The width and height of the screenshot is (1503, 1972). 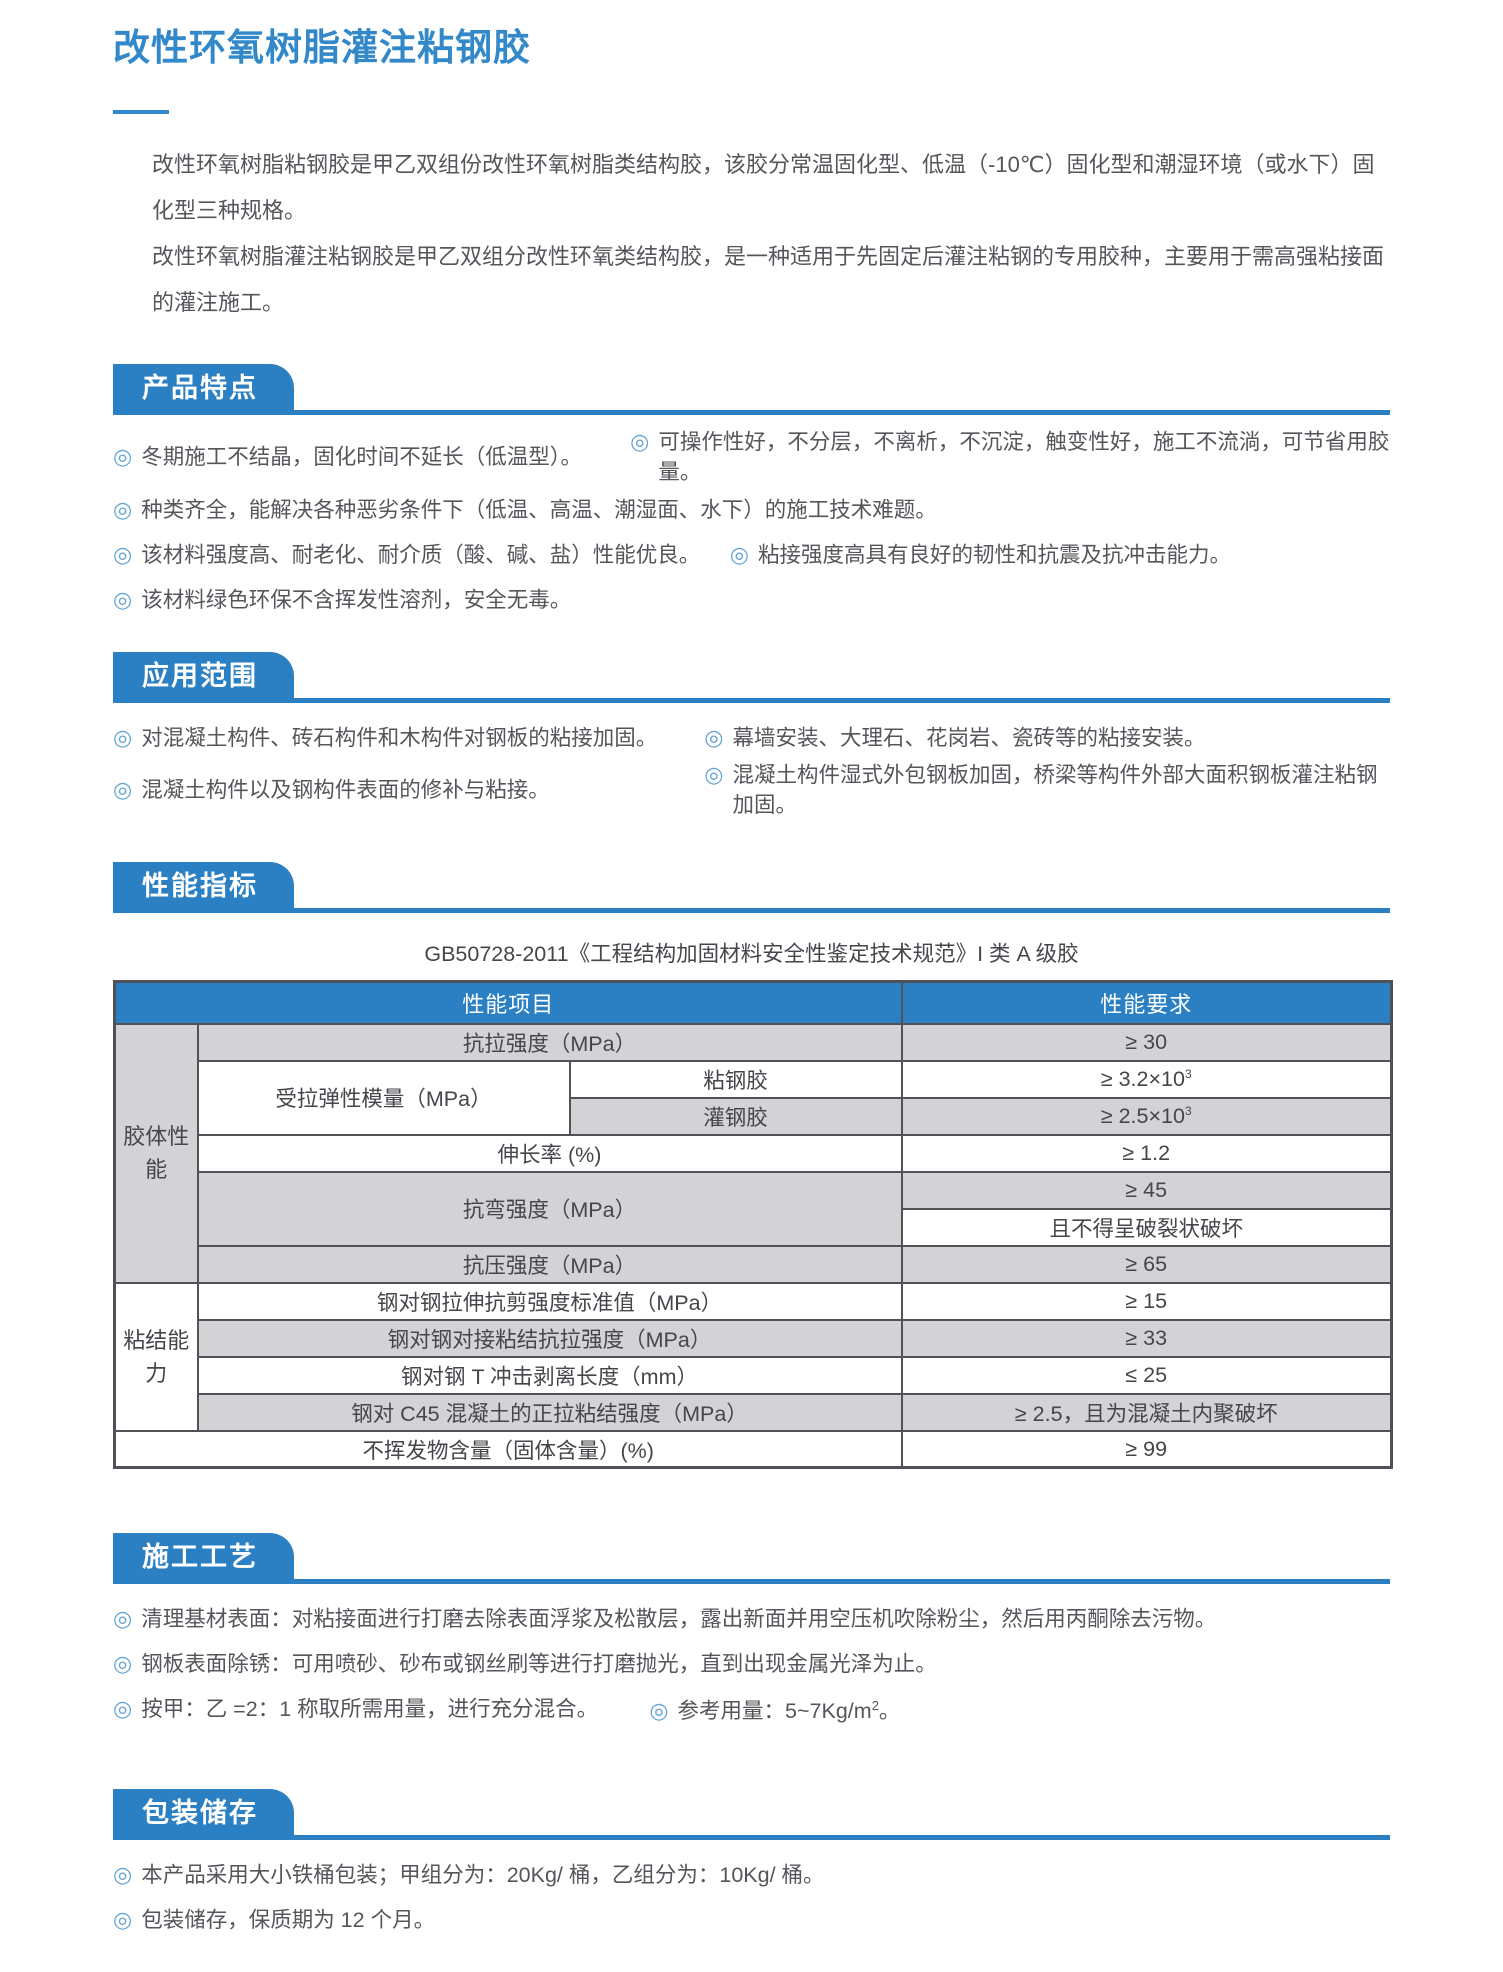 I want to click on list-item: ◎ 冬期施工不结晶，固化时间不延长（低温型）。, so click(x=371, y=457).